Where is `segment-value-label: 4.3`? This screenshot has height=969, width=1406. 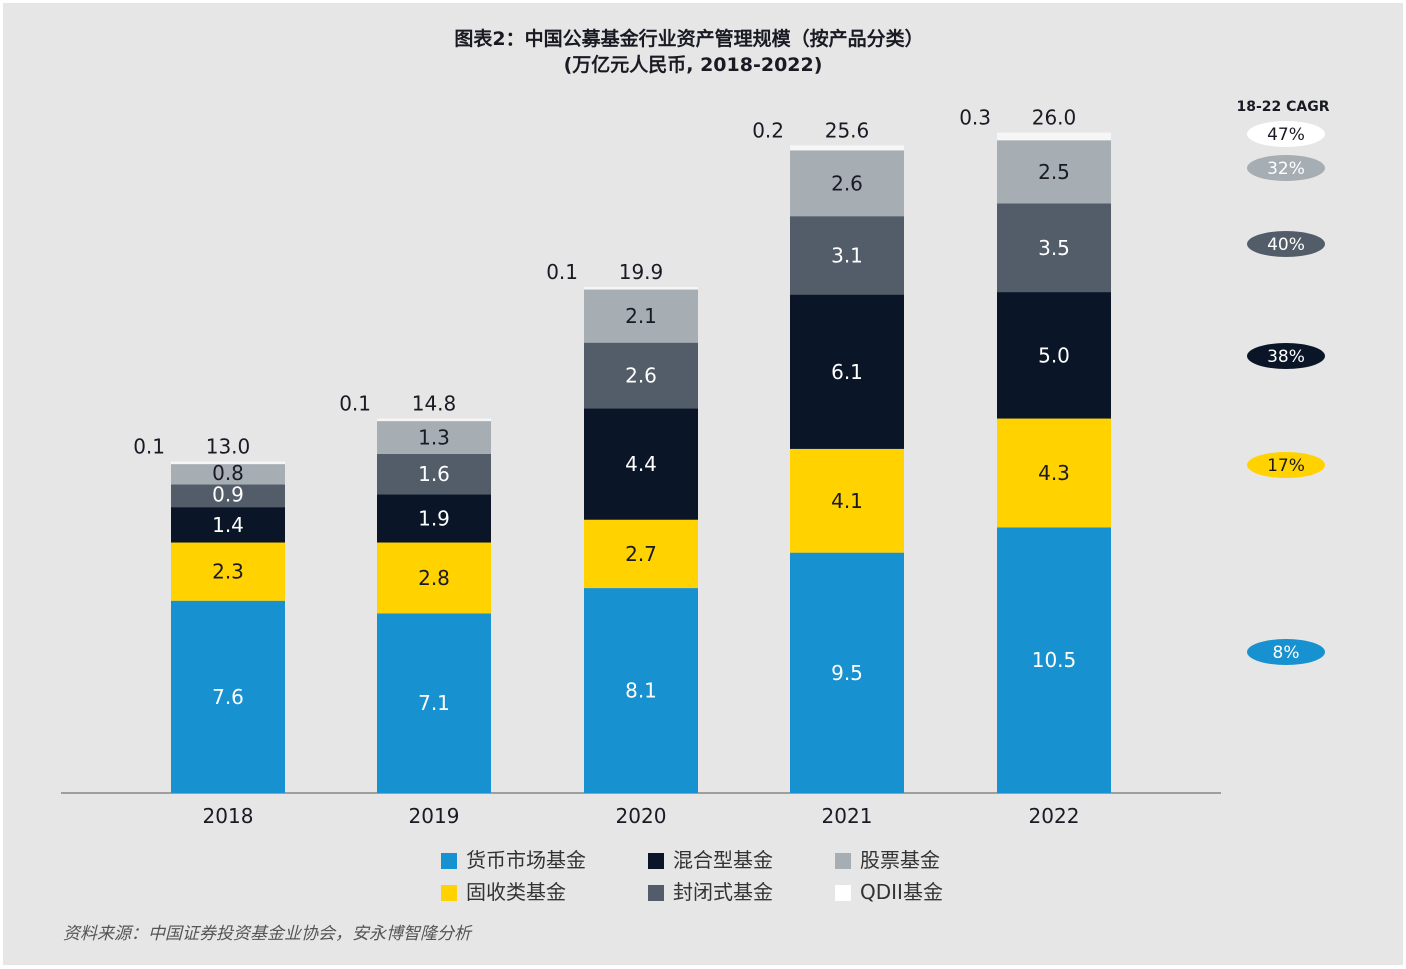 segment-value-label: 4.3 is located at coordinates (1054, 473).